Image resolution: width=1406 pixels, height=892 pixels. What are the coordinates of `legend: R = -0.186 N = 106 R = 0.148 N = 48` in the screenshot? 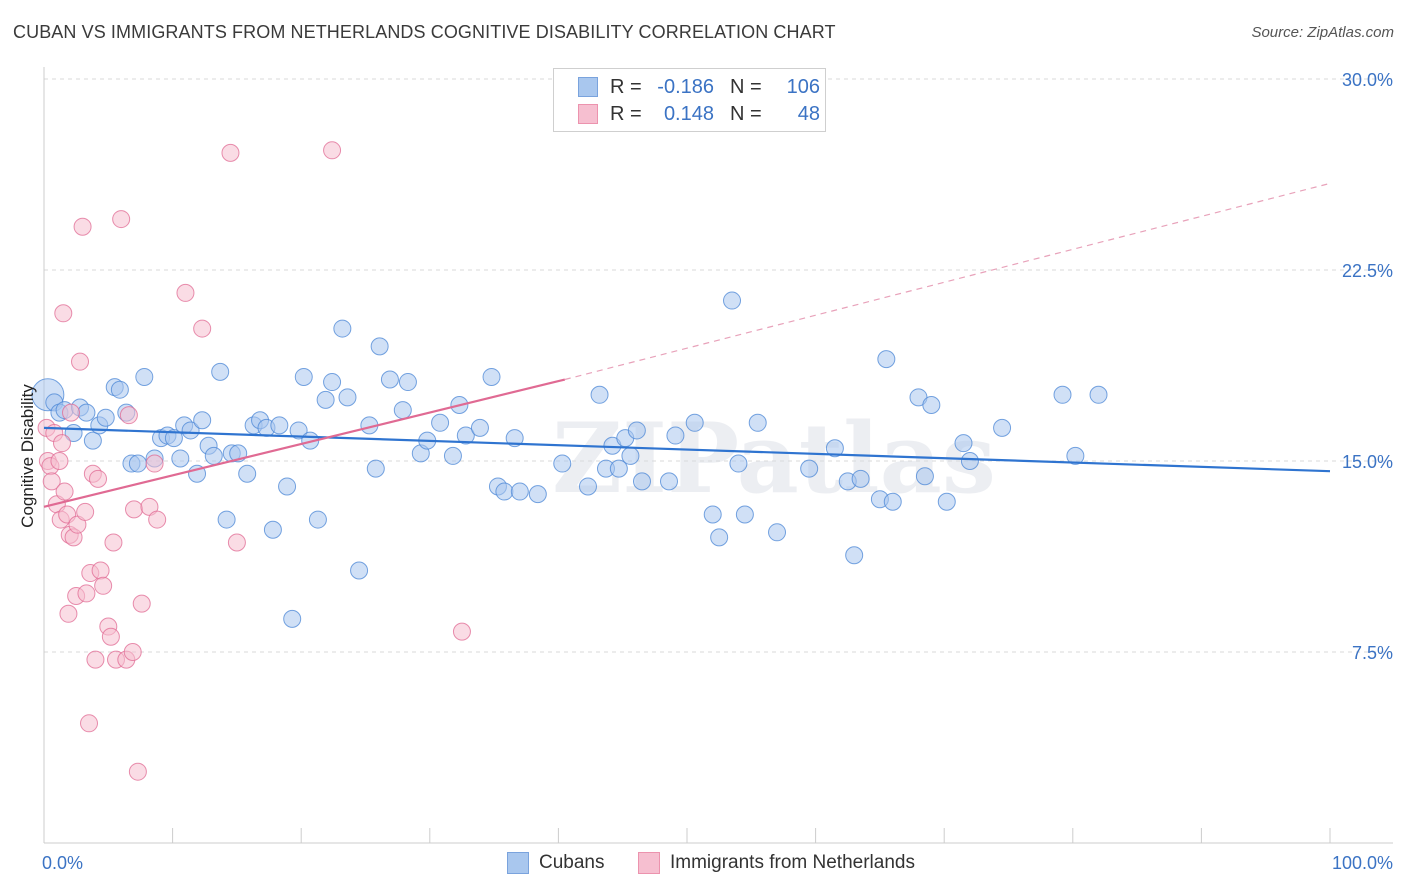 It's located at (689, 100).